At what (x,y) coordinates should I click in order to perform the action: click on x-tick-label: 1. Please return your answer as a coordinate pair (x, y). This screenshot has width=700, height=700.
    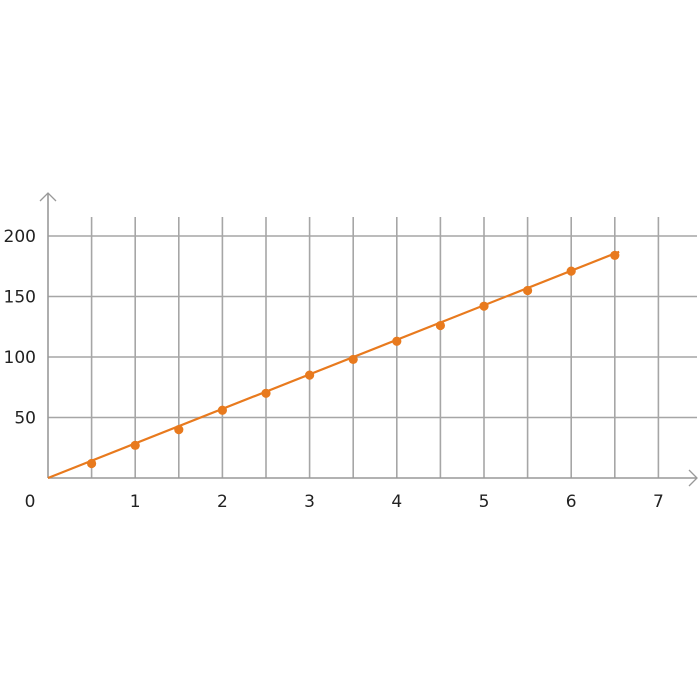
    Looking at the image, I should click on (135, 502).